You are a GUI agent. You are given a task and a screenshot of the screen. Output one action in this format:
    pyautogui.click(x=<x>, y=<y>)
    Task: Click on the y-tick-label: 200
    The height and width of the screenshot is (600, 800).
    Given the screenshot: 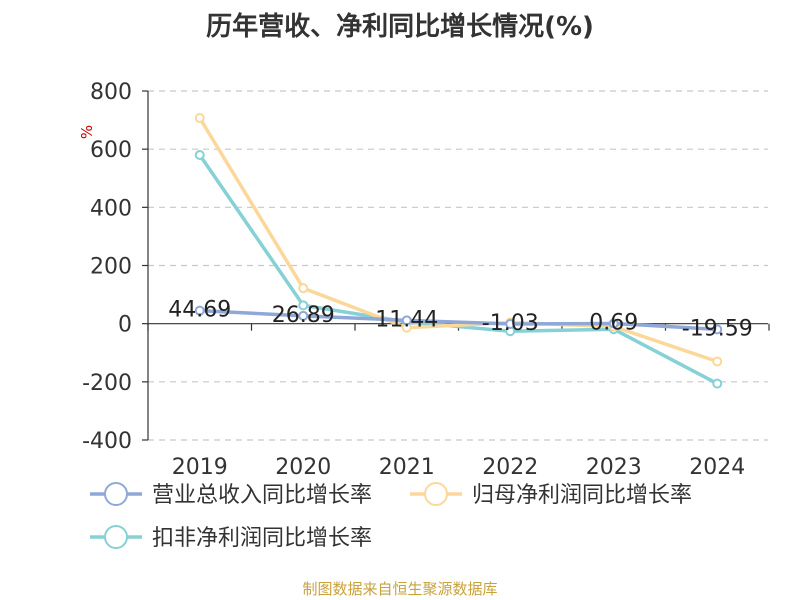 What is the action you would take?
    pyautogui.click(x=111, y=267)
    